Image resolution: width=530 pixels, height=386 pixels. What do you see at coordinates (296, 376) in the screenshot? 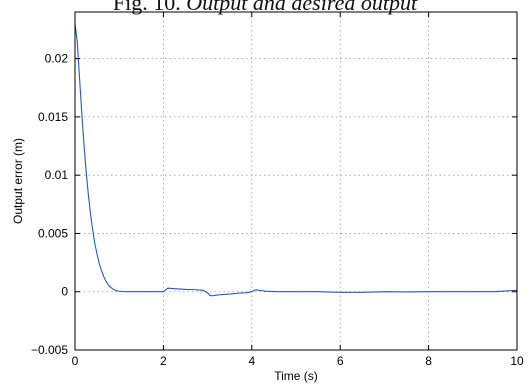
I see `x-axis-label: Time (s)` at bounding box center [296, 376].